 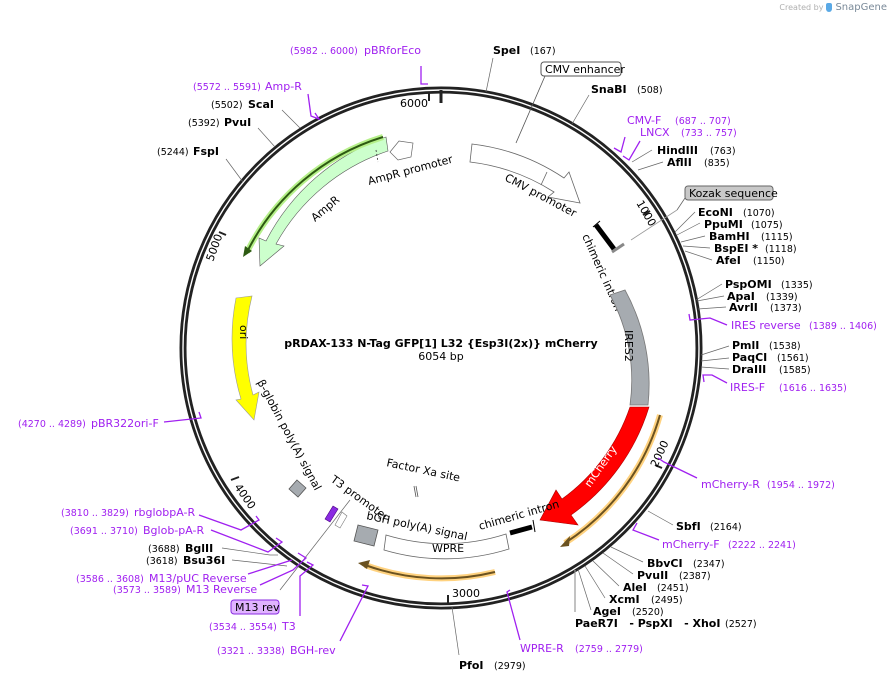 I want to click on primer: (3573 .. 3589) M13 Reverse, so click(x=210, y=574).